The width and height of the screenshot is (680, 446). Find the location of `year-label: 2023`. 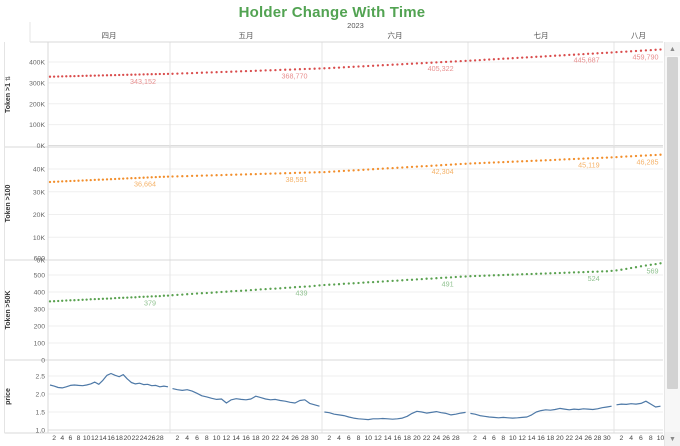

year-label: 2023 is located at coordinates (355, 25).